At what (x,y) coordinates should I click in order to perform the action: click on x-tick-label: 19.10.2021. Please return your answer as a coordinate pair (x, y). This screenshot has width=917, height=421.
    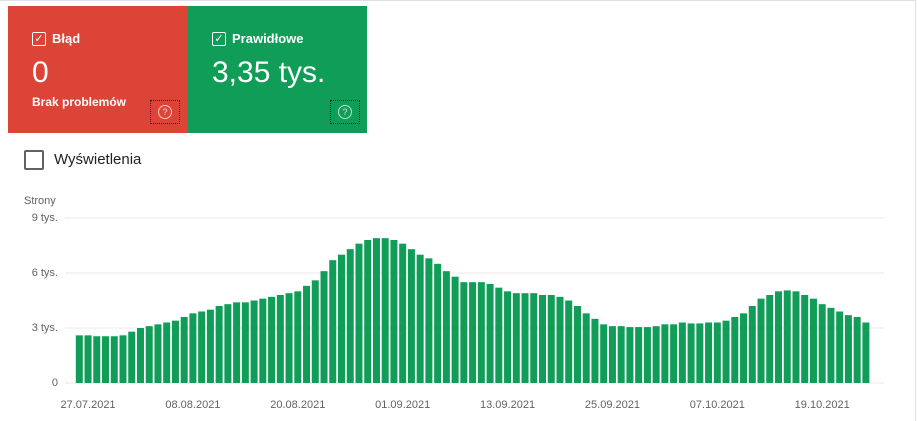
    Looking at the image, I should click on (822, 405).